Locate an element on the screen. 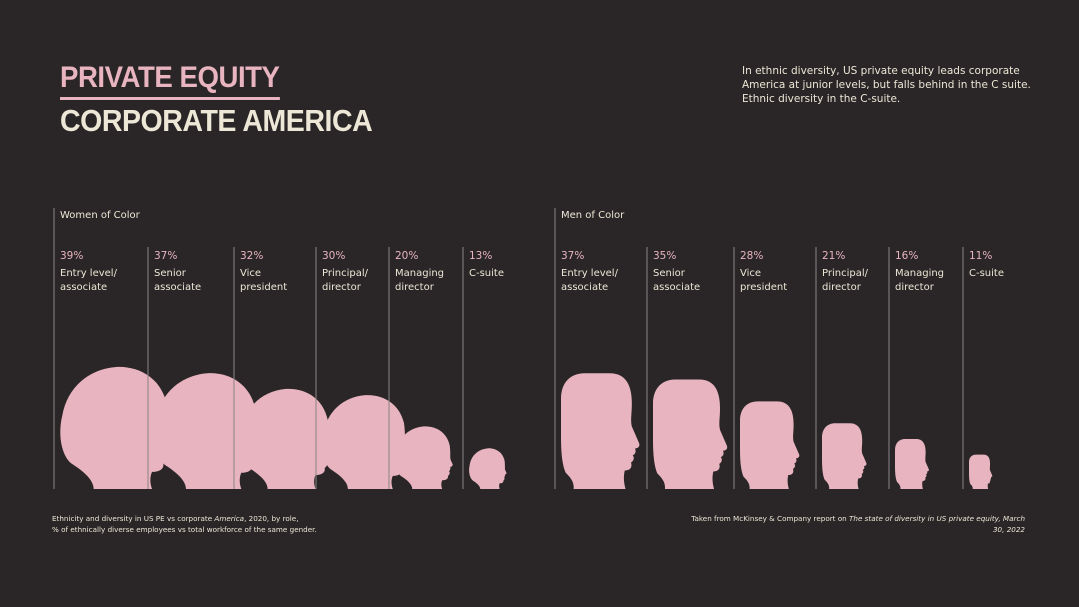 The image size is (1079, 607). percent-label: 39% is located at coordinates (71, 256).